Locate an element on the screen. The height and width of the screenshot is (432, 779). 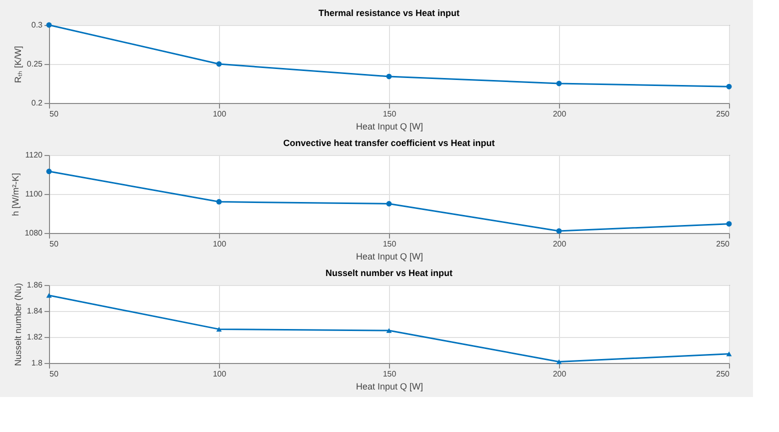
chart-title: Convective heat transfer coefficient vs Heat input is located at coordinates (389, 143).